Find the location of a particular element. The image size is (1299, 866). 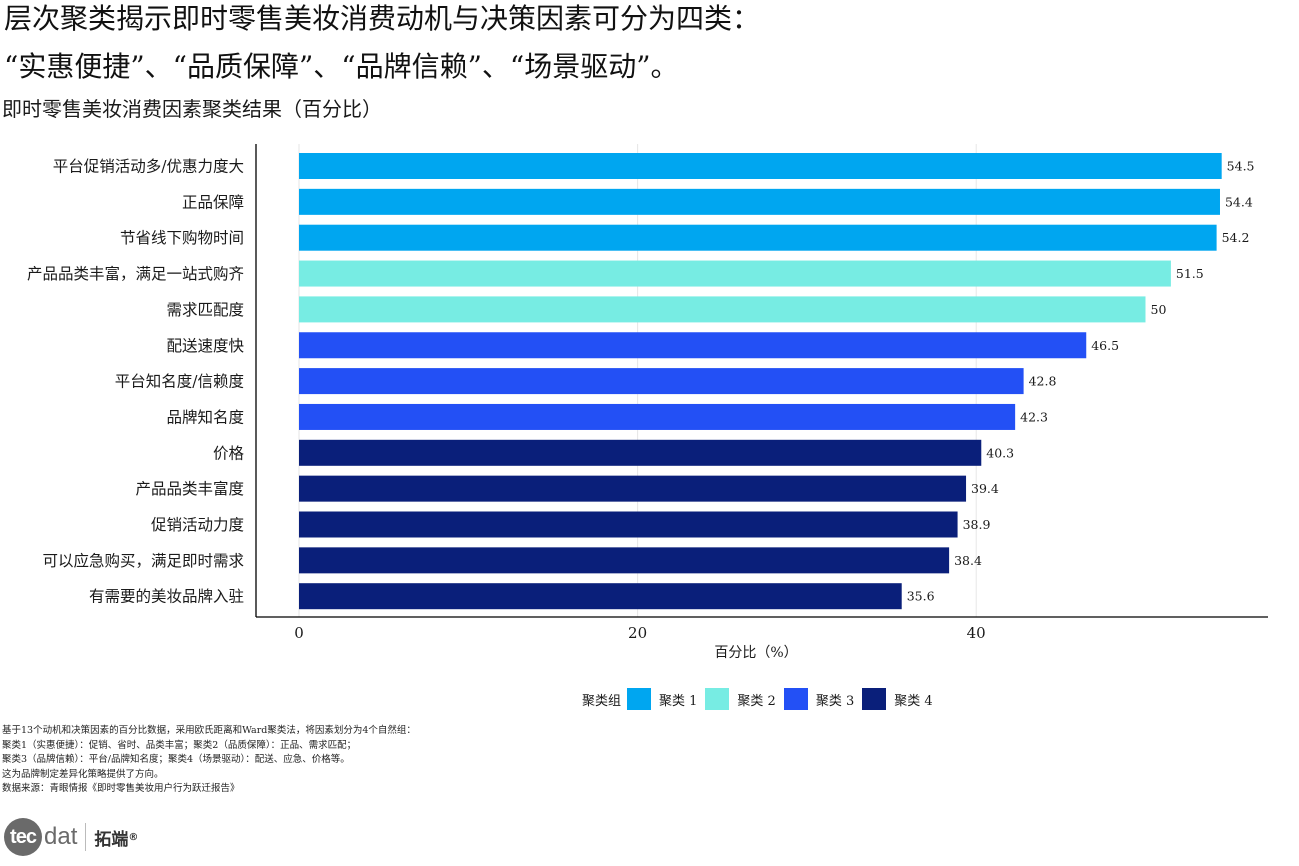

x-tick-label: 40 is located at coordinates (976, 633).